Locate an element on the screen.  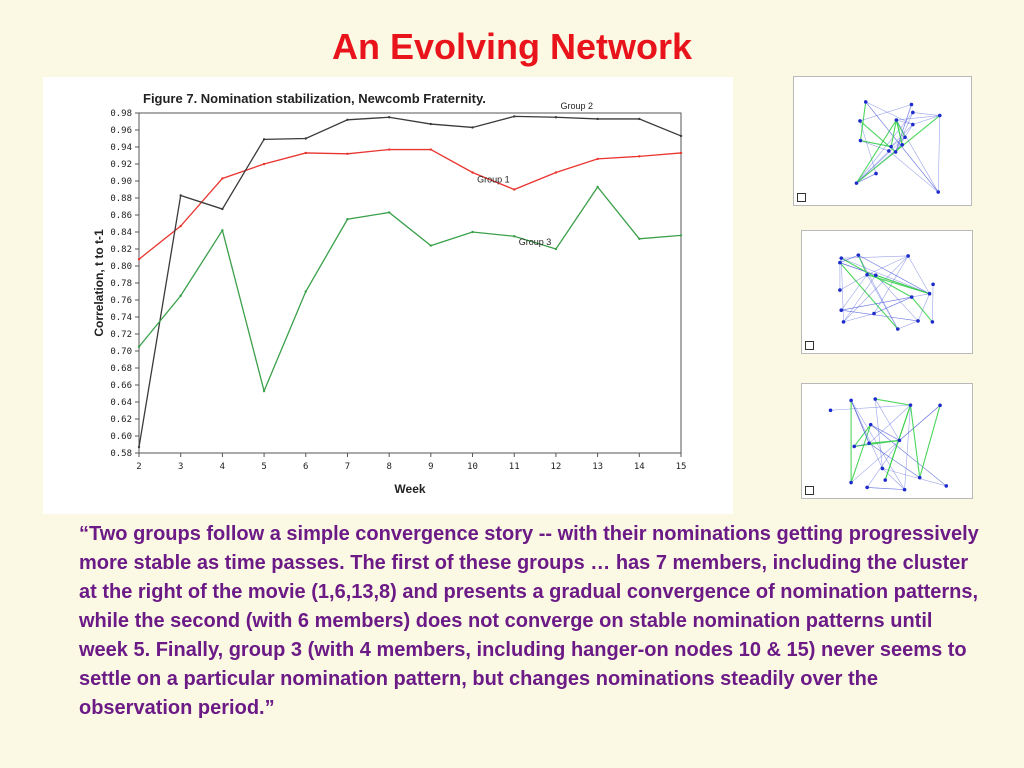
network-graph is located at coordinates (888, 444).